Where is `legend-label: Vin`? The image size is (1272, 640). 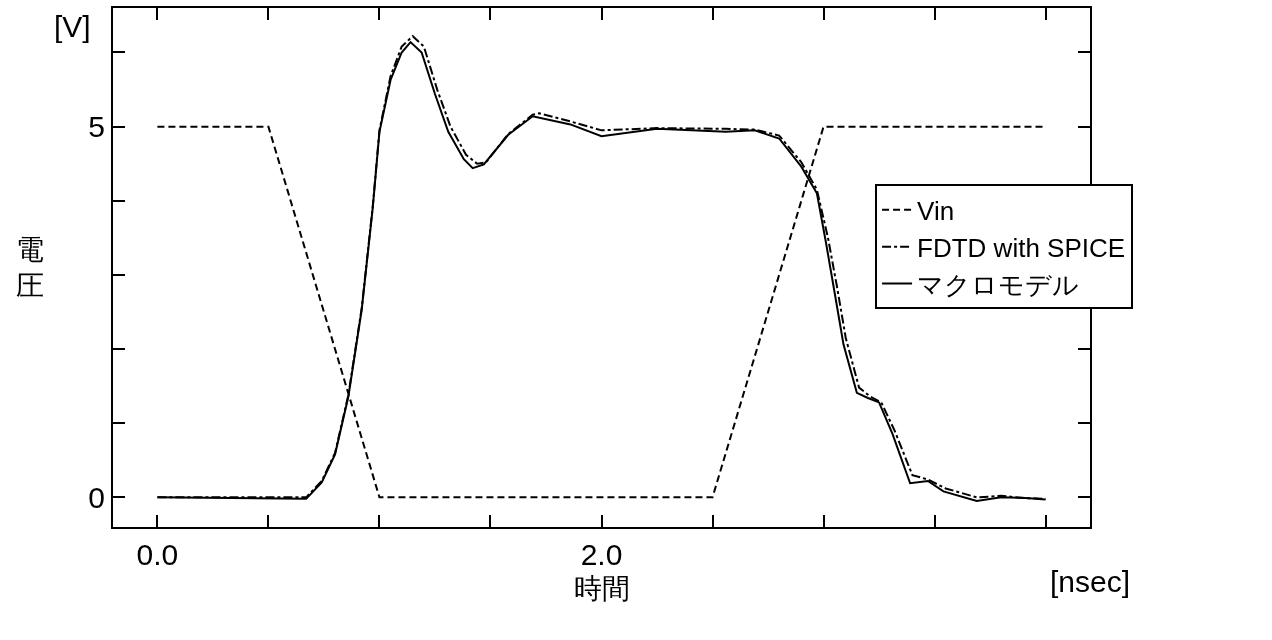 legend-label: Vin is located at coordinates (936, 211).